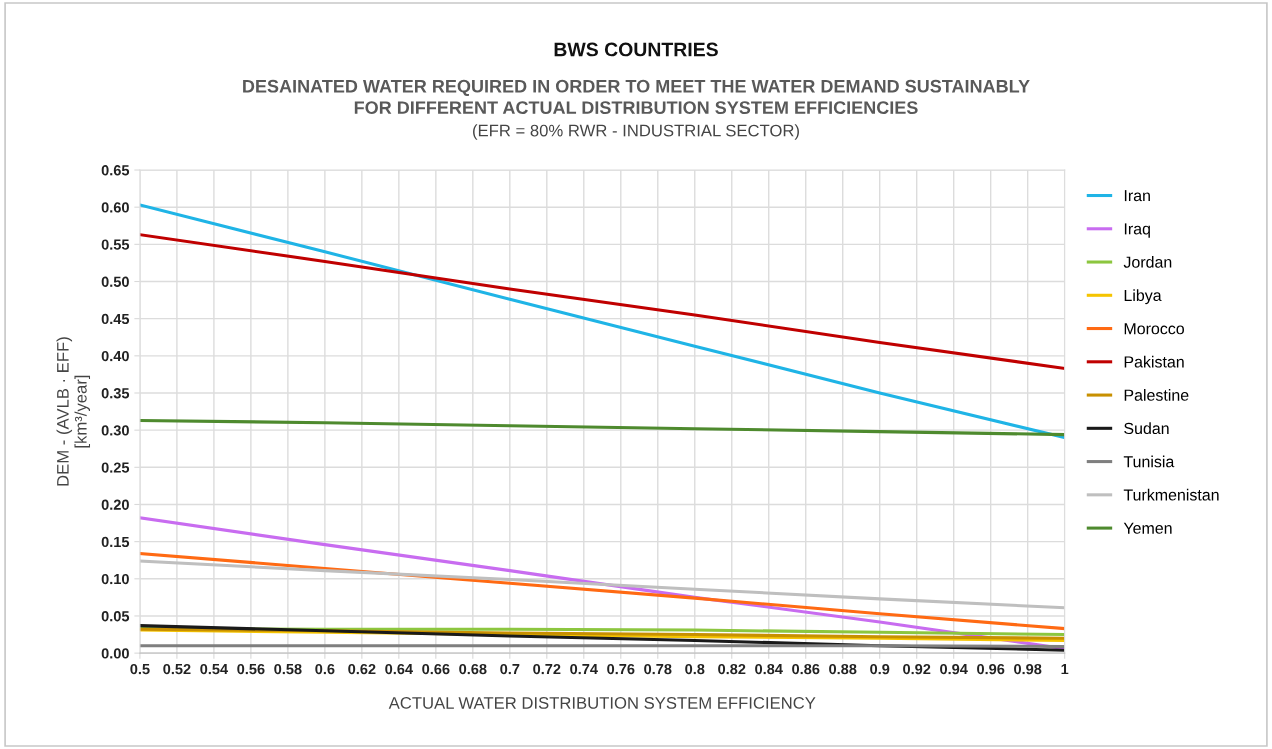 The width and height of the screenshot is (1272, 749). I want to click on x-tick-label: 0.66, so click(436, 669).